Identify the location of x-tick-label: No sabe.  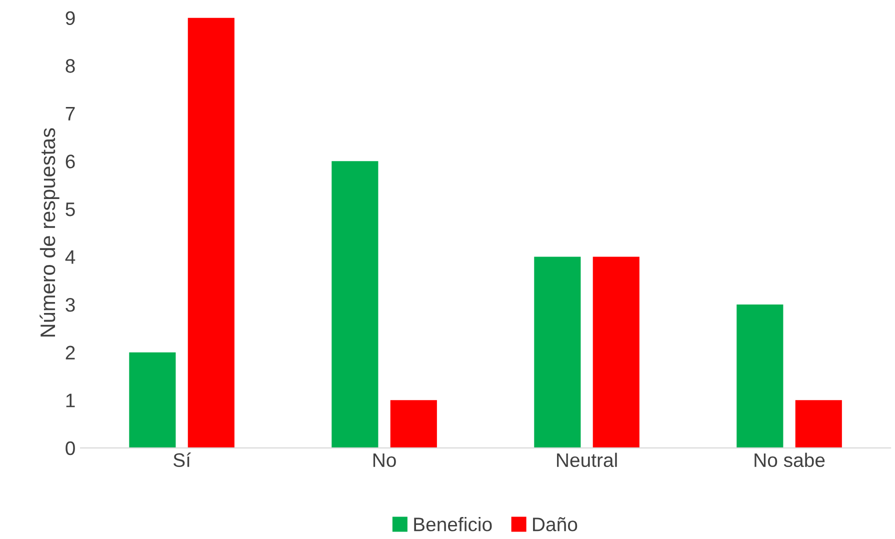
(789, 460).